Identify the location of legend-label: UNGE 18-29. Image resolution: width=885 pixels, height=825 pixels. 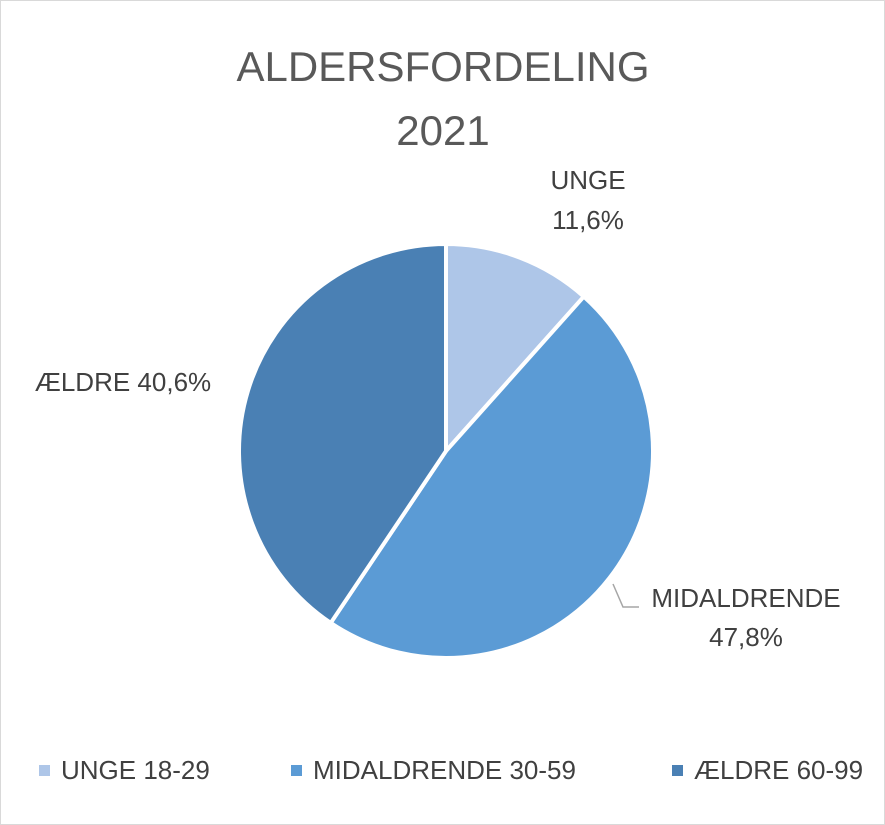
(135, 770).